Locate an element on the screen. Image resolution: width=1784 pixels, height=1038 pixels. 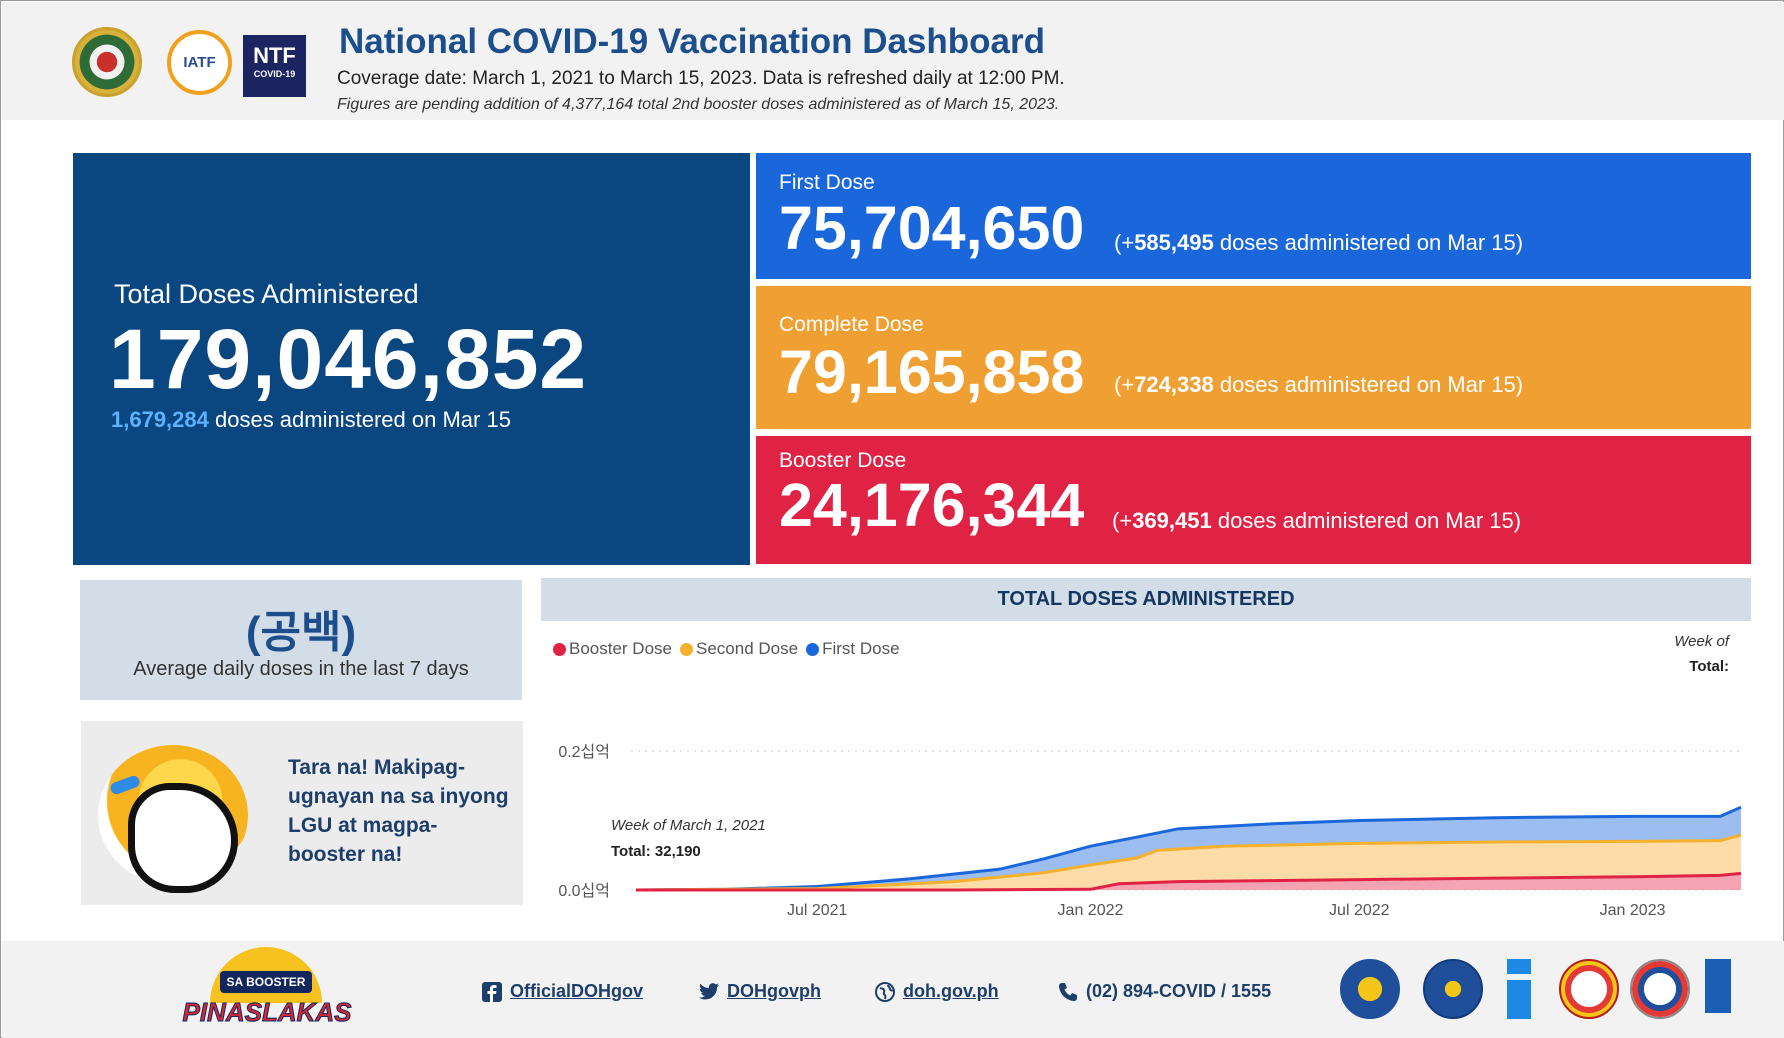
globe-icon is located at coordinates (885, 991).